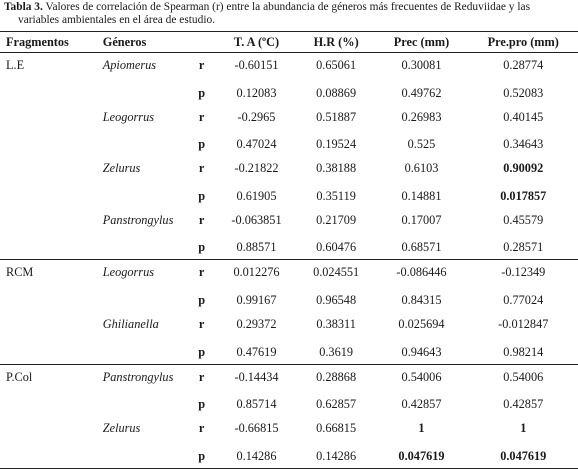  What do you see at coordinates (256, 219) in the screenshot?
I see `ta-cell: -0.063851` at bounding box center [256, 219].